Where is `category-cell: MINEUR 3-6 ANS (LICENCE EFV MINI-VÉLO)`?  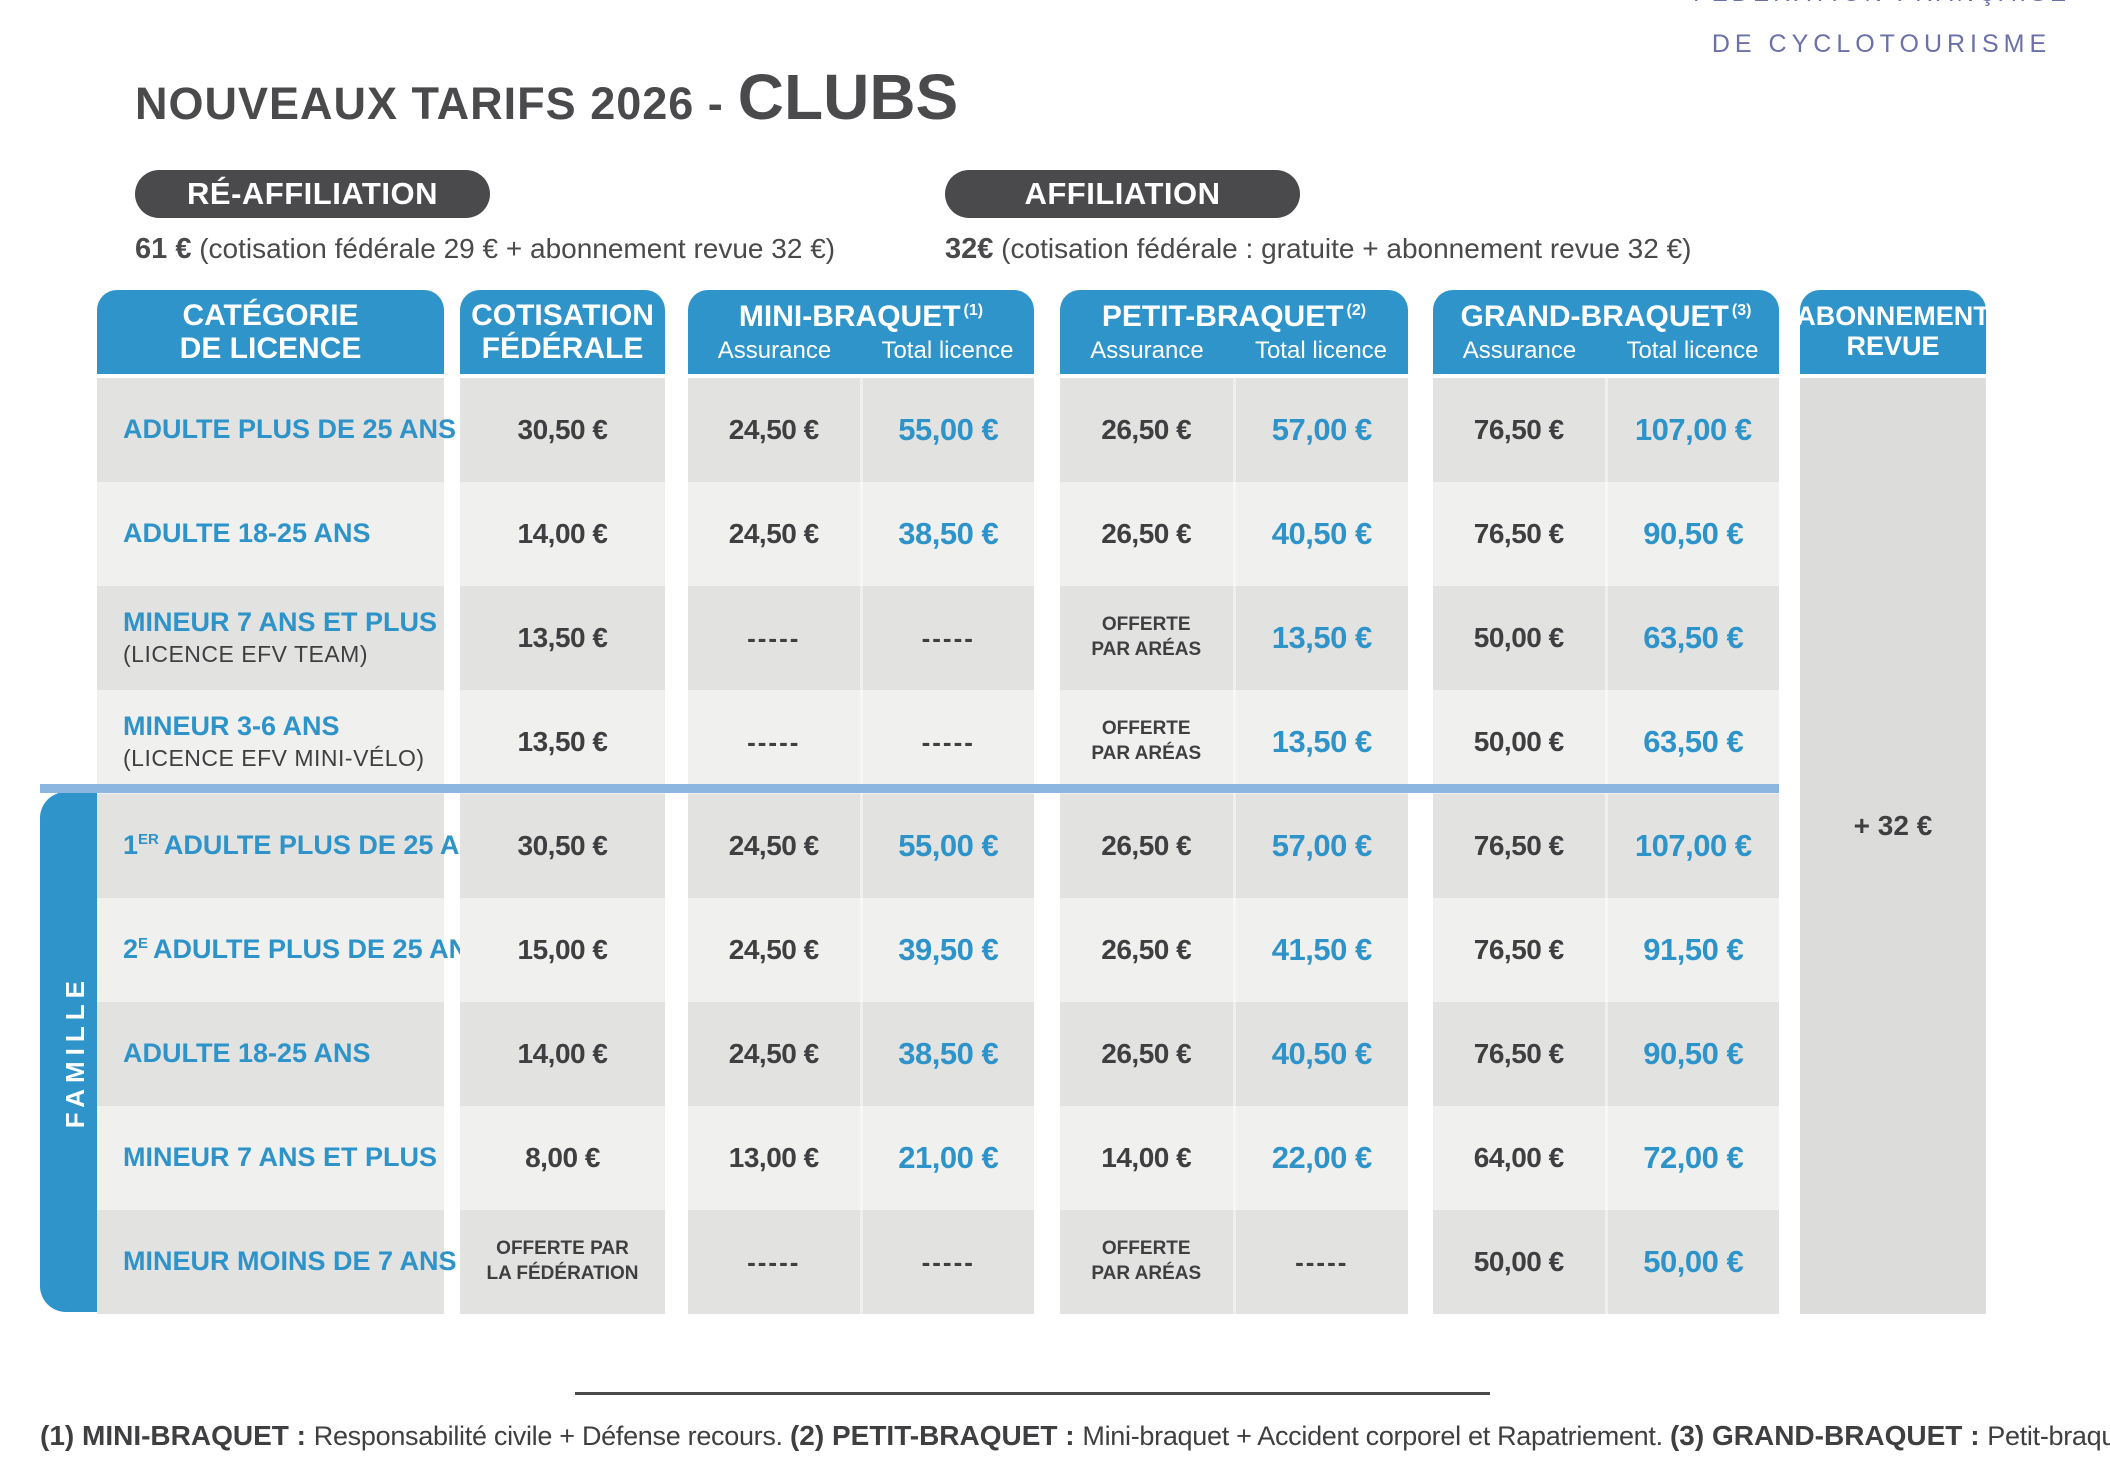
category-cell: MINEUR 3-6 ANS (LICENCE EFV MINI-VÉLO) is located at coordinates (270, 742).